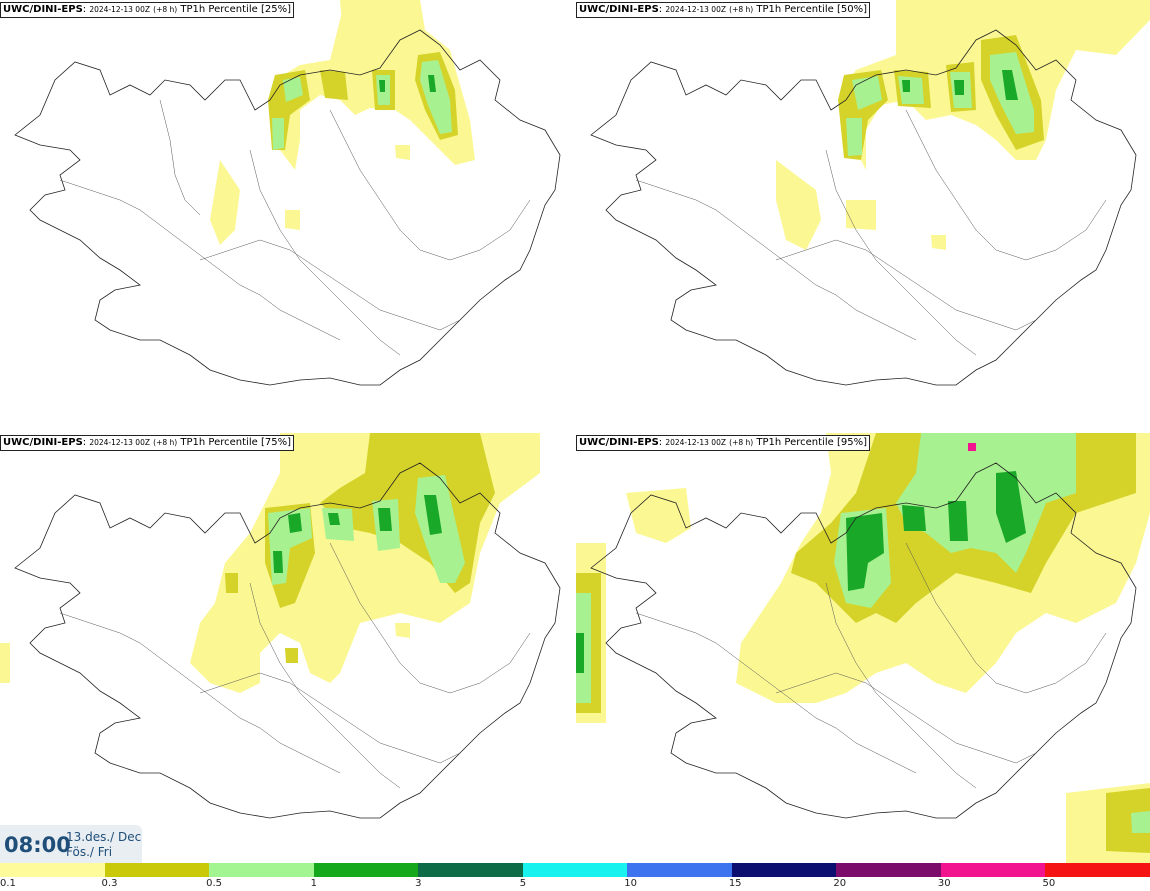 This screenshot has width=1150, height=891. Describe the element at coordinates (8, 883) in the screenshot. I see `colorbar-tick-label: 0.1` at that location.